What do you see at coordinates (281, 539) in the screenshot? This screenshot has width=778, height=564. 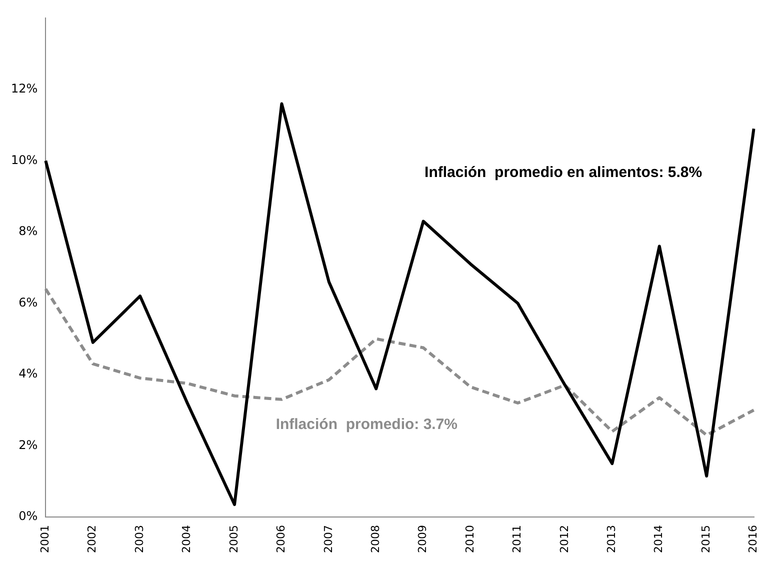 I see `x-tick-label: 2006` at bounding box center [281, 539].